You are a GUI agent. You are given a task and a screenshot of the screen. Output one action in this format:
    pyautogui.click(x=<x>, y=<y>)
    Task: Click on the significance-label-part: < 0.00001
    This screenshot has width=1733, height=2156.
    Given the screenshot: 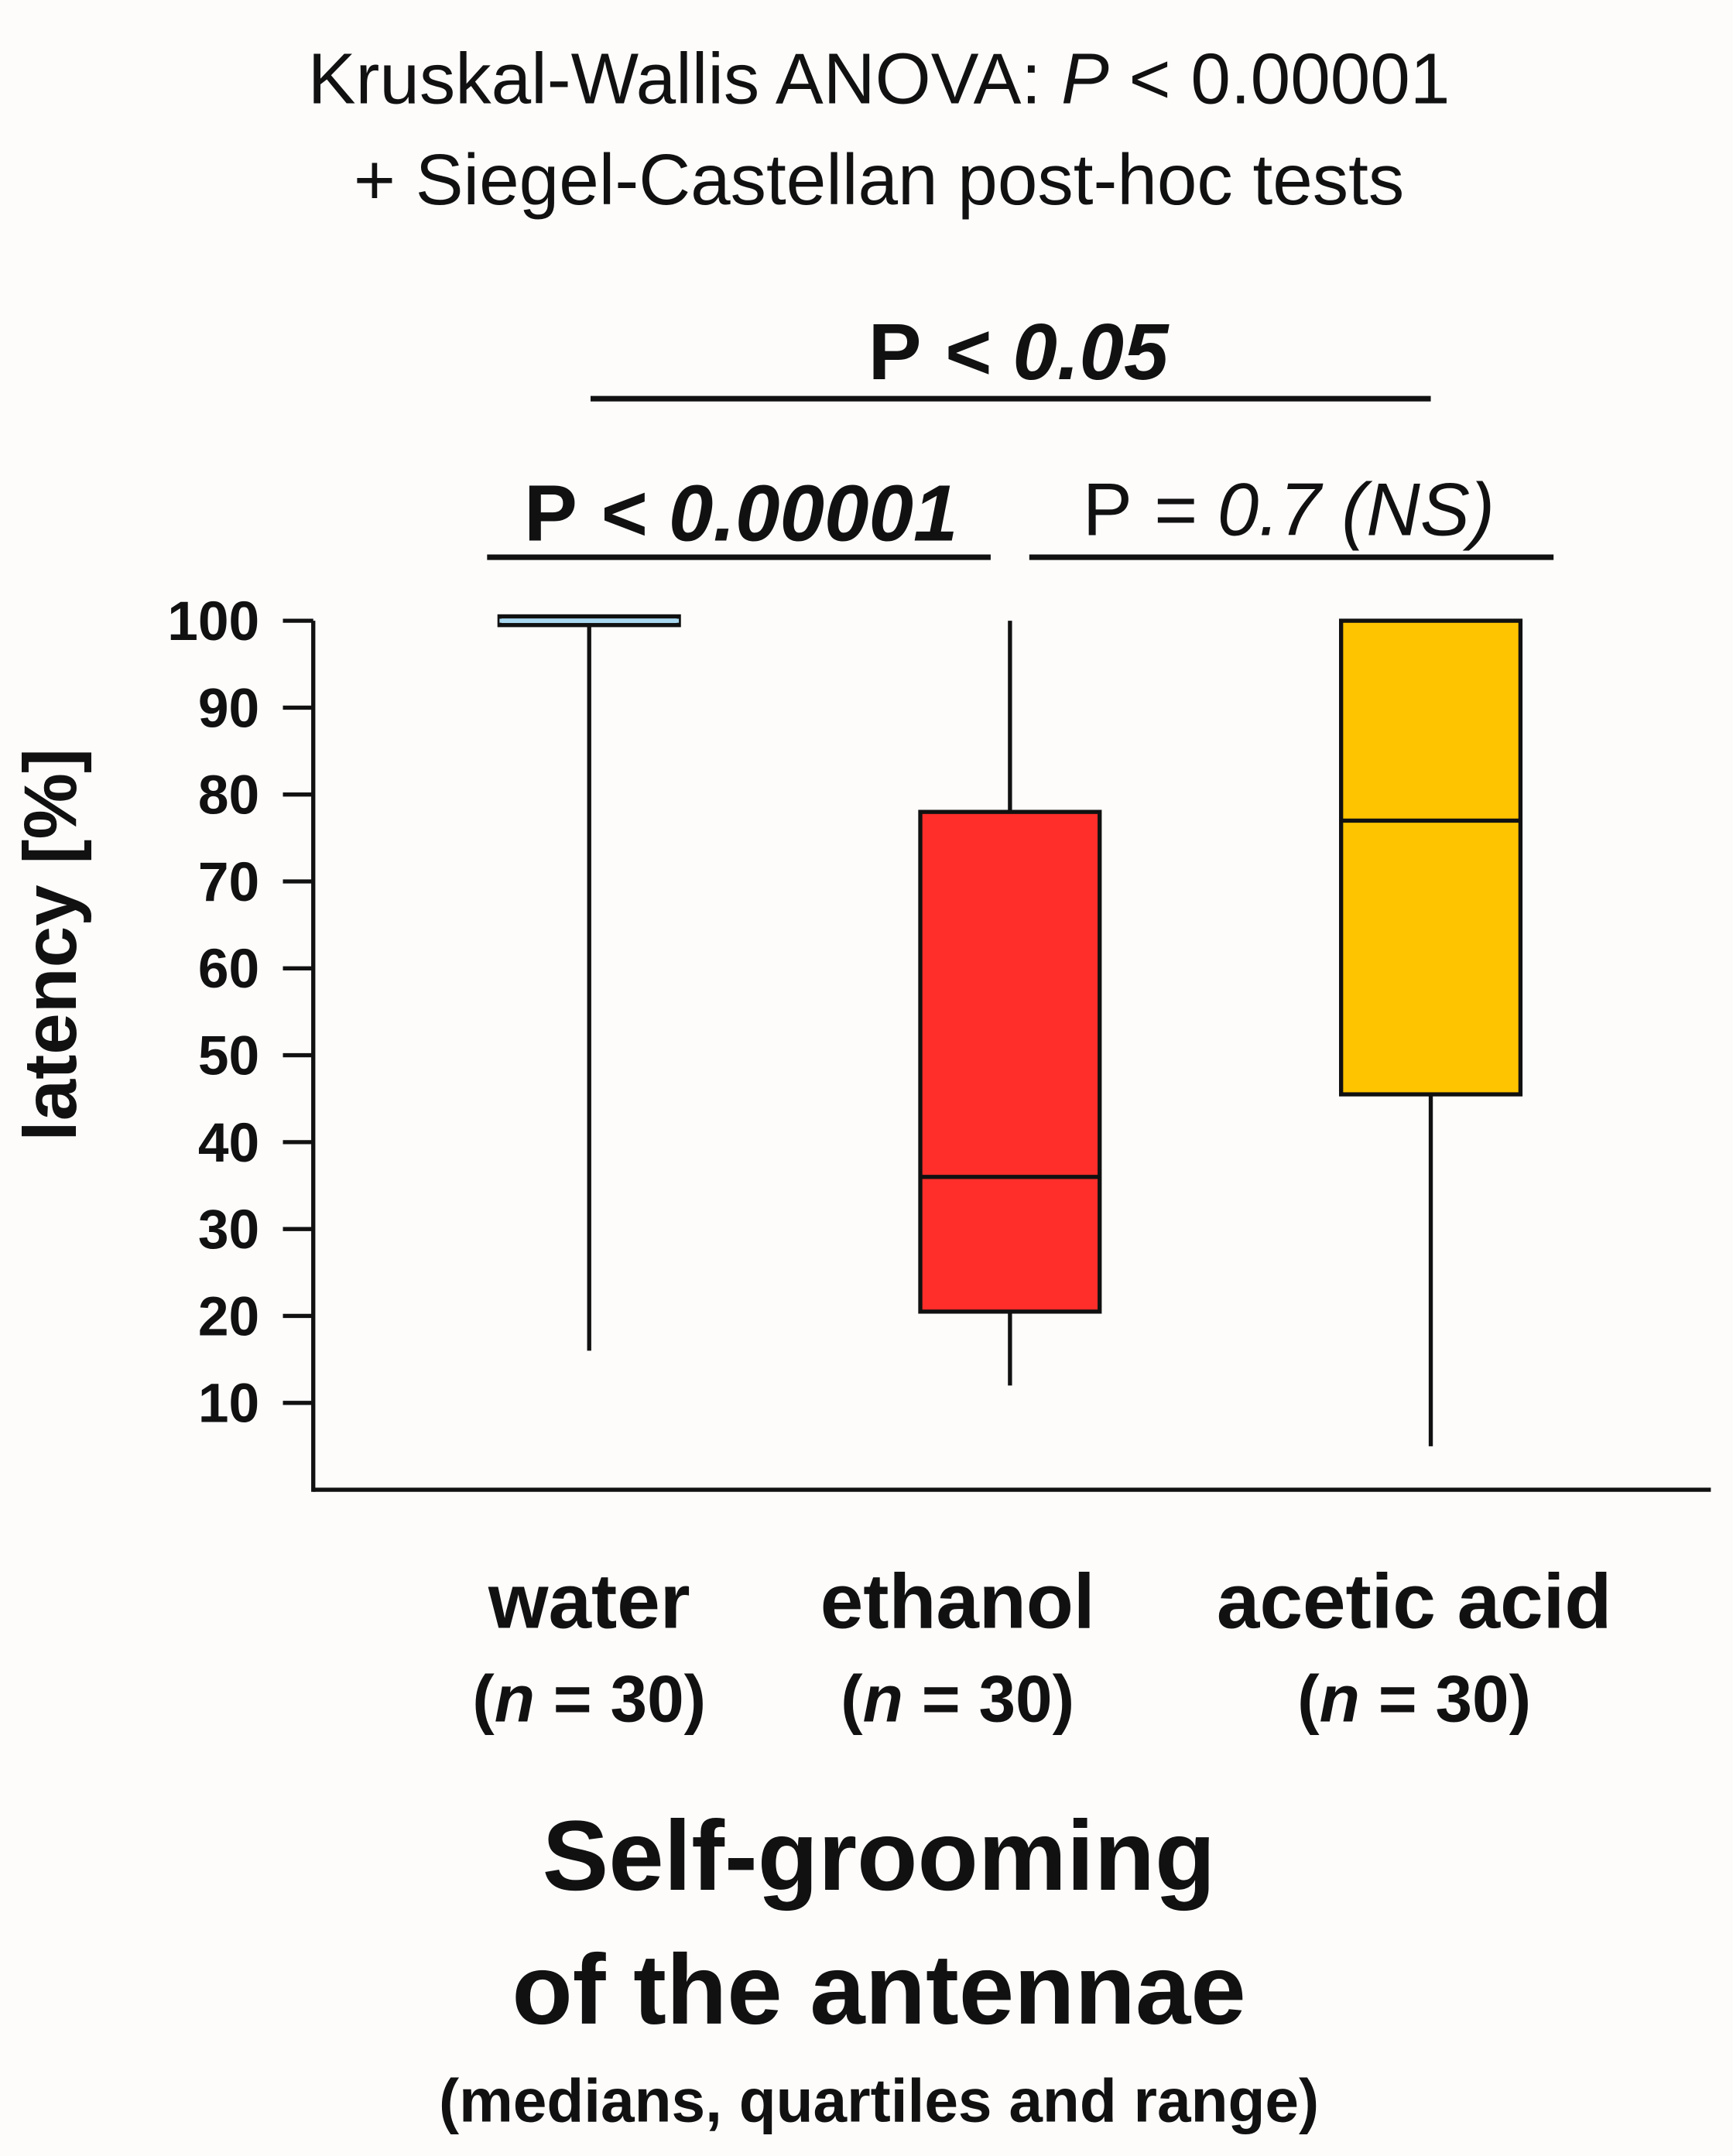 What is the action you would take?
    pyautogui.click(x=767, y=513)
    